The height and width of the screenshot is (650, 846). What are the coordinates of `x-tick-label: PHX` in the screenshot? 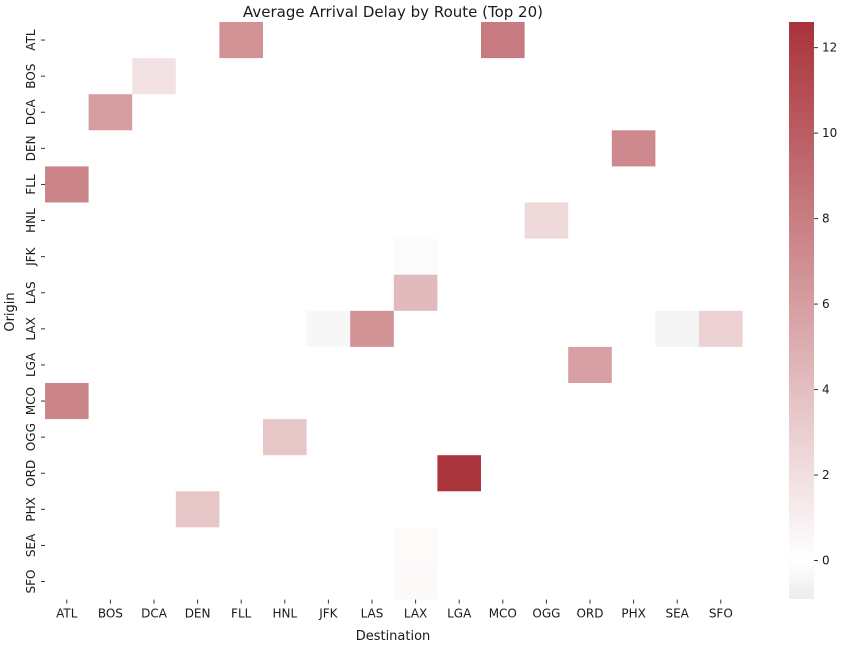 It's located at (633, 614).